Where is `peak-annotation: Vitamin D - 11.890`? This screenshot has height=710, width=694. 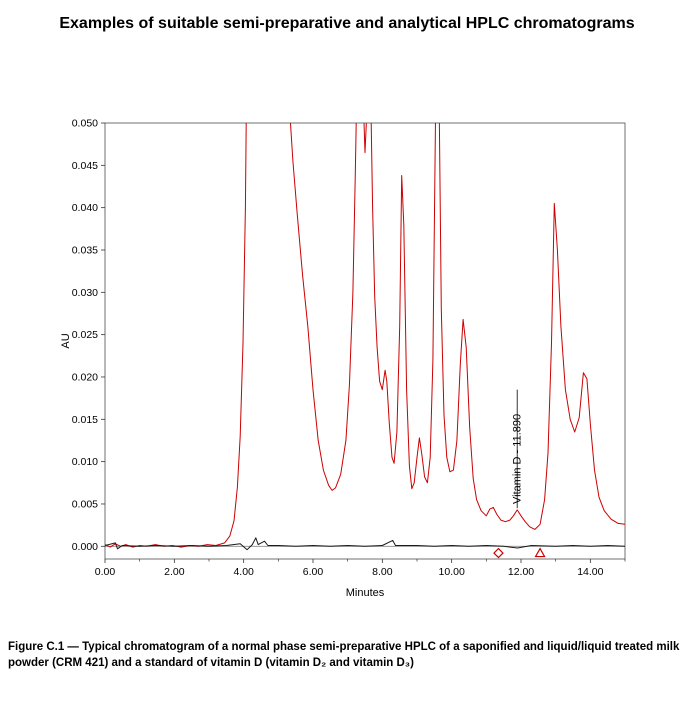
peak-annotation: Vitamin D - 11.890 is located at coordinates (518, 449).